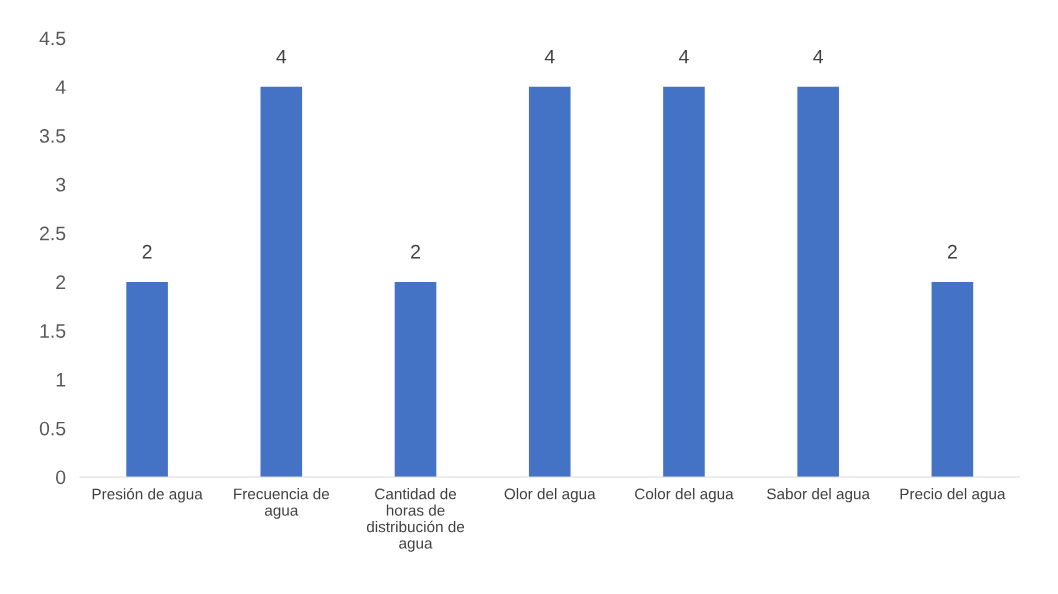  What do you see at coordinates (818, 495) in the screenshot?
I see `x-tick-label: Sabor del agua` at bounding box center [818, 495].